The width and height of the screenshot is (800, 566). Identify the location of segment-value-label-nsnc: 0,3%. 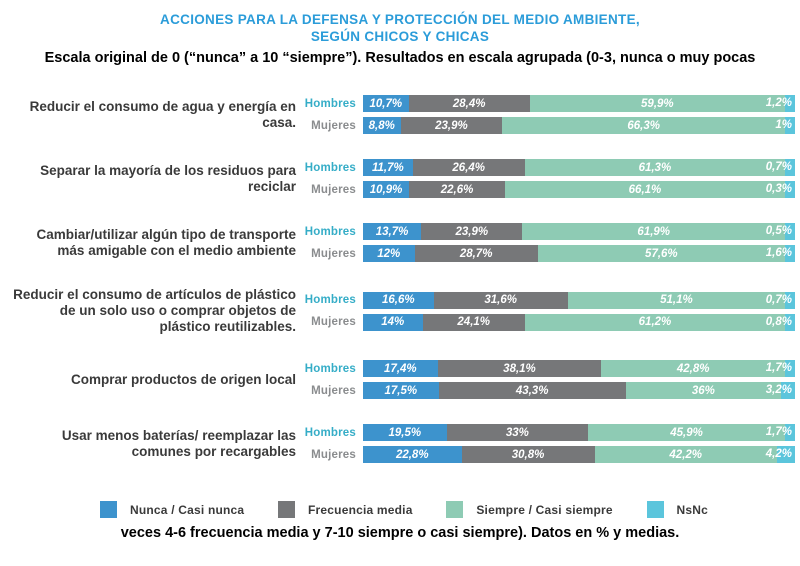
(778, 189).